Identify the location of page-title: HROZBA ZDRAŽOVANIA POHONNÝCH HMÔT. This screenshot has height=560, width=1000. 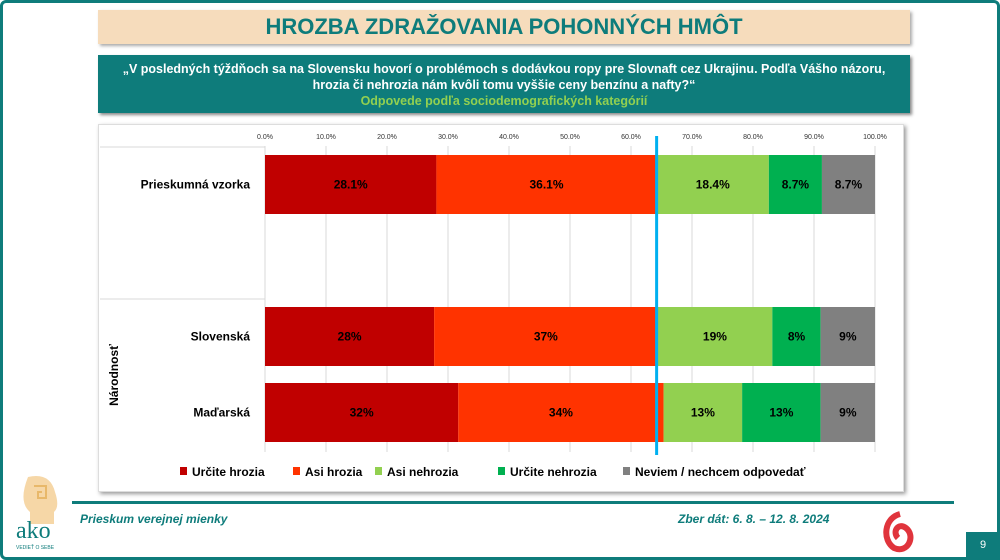
(504, 27).